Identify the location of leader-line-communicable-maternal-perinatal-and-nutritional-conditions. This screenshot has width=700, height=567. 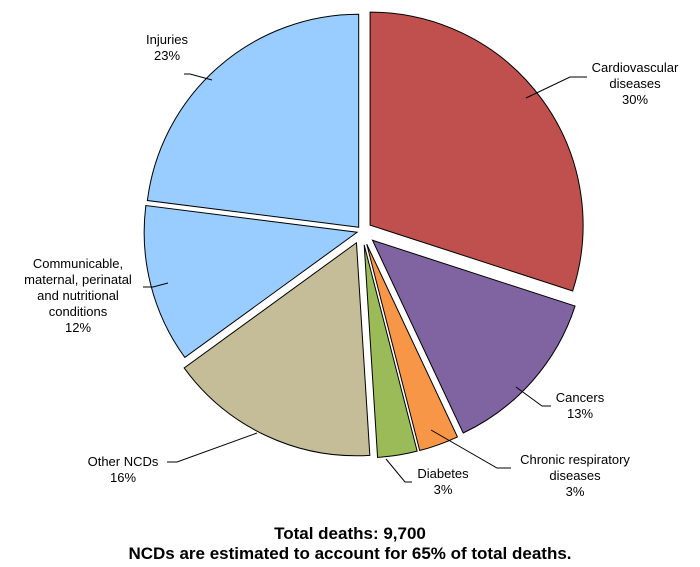
(156, 285).